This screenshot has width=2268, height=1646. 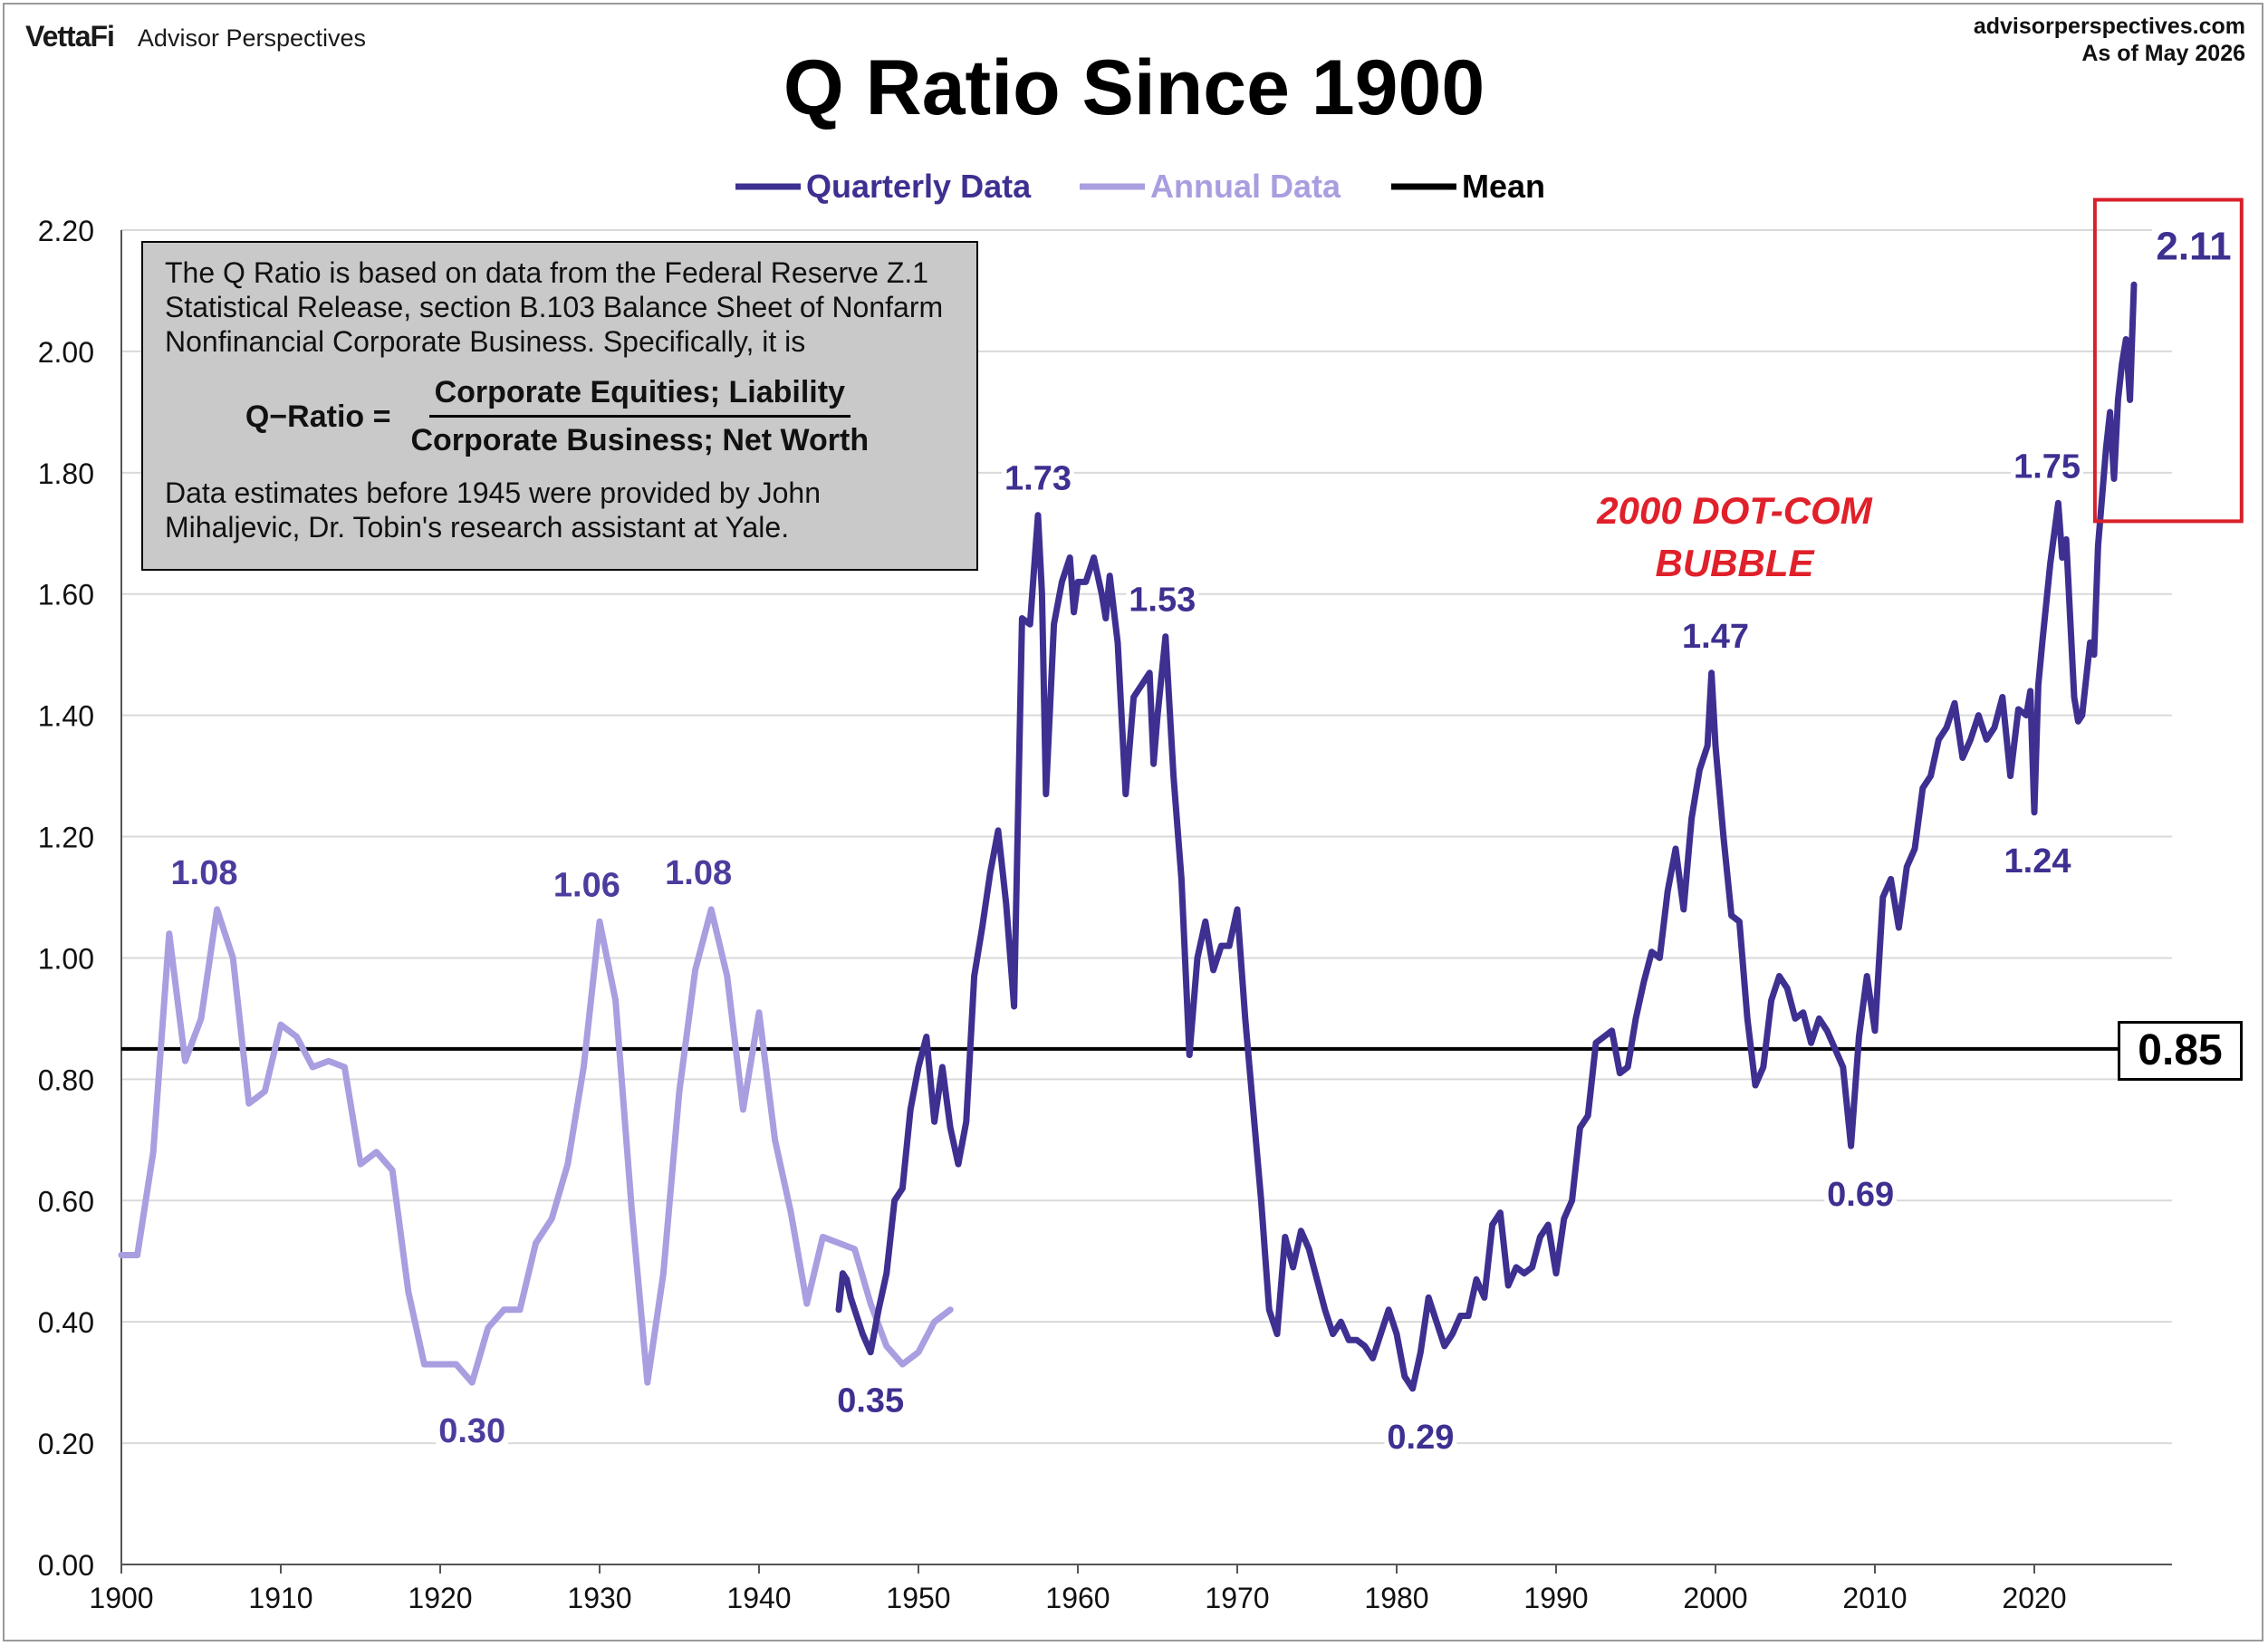 I want to click on y-tick-label: 2.20, so click(x=66, y=231).